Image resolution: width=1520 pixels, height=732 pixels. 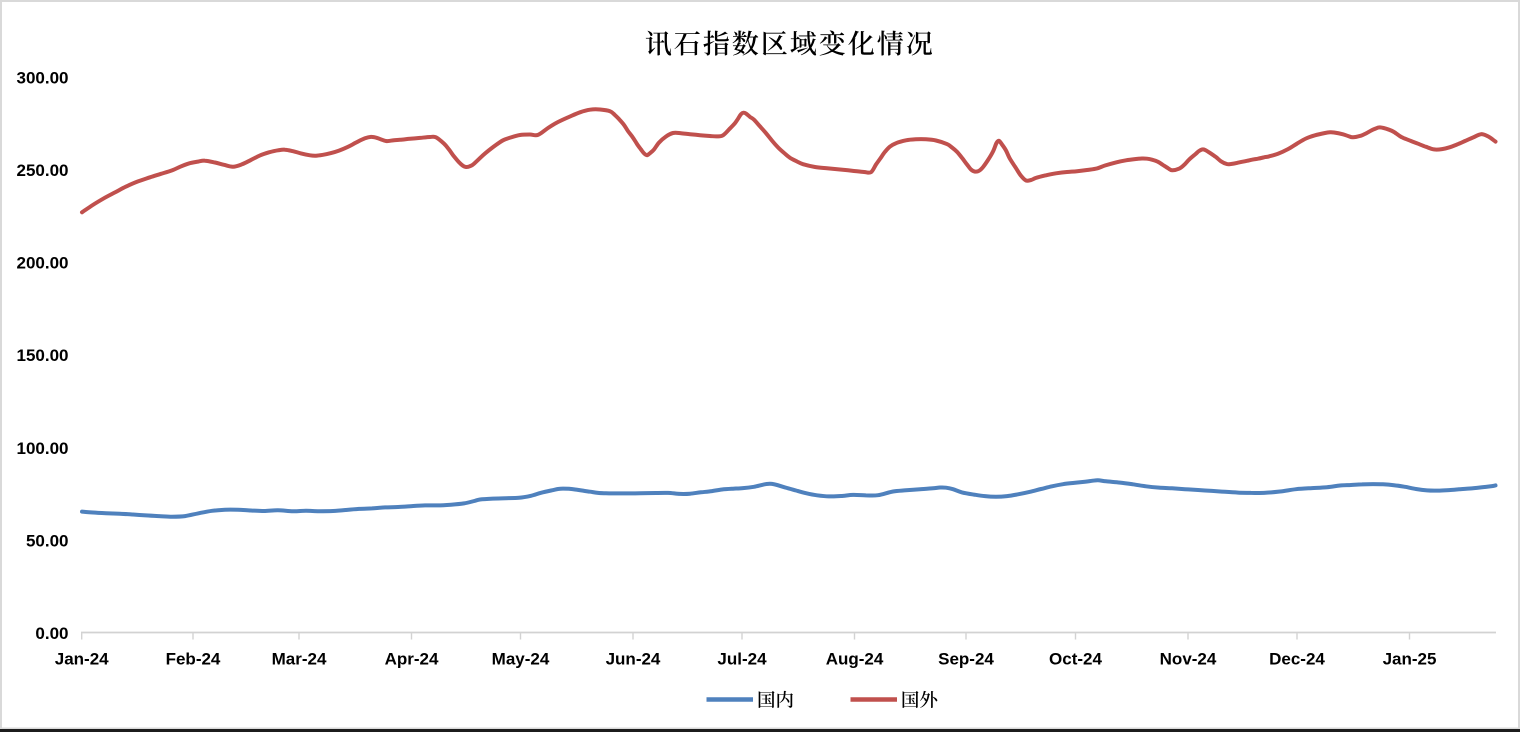 What do you see at coordinates (43, 355) in the screenshot?
I see `svg-text: 150.00` at bounding box center [43, 355].